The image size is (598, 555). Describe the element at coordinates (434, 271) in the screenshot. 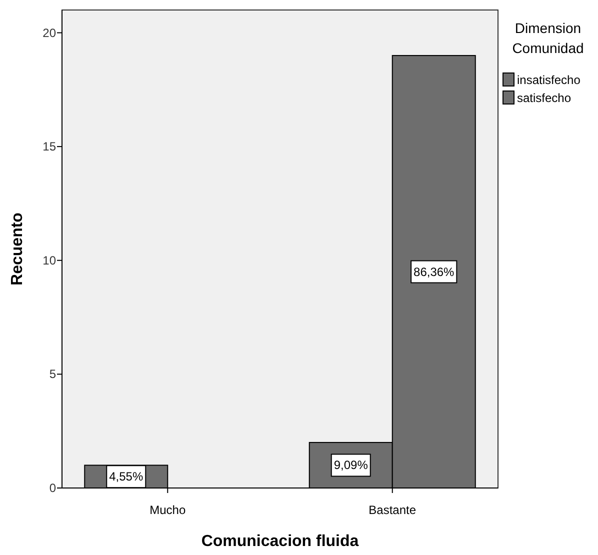

I see `annotation: 86,36%` at that location.